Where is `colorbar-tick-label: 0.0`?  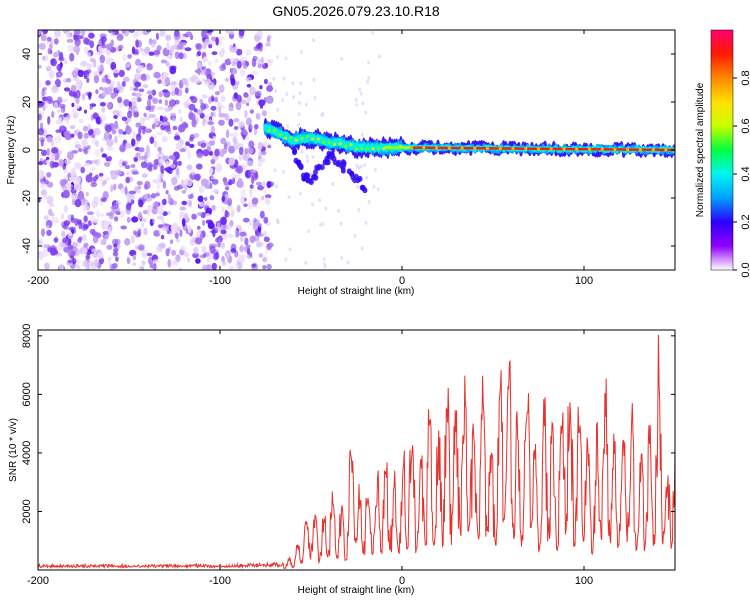
colorbar-tick-label: 0.0 is located at coordinates (745, 269).